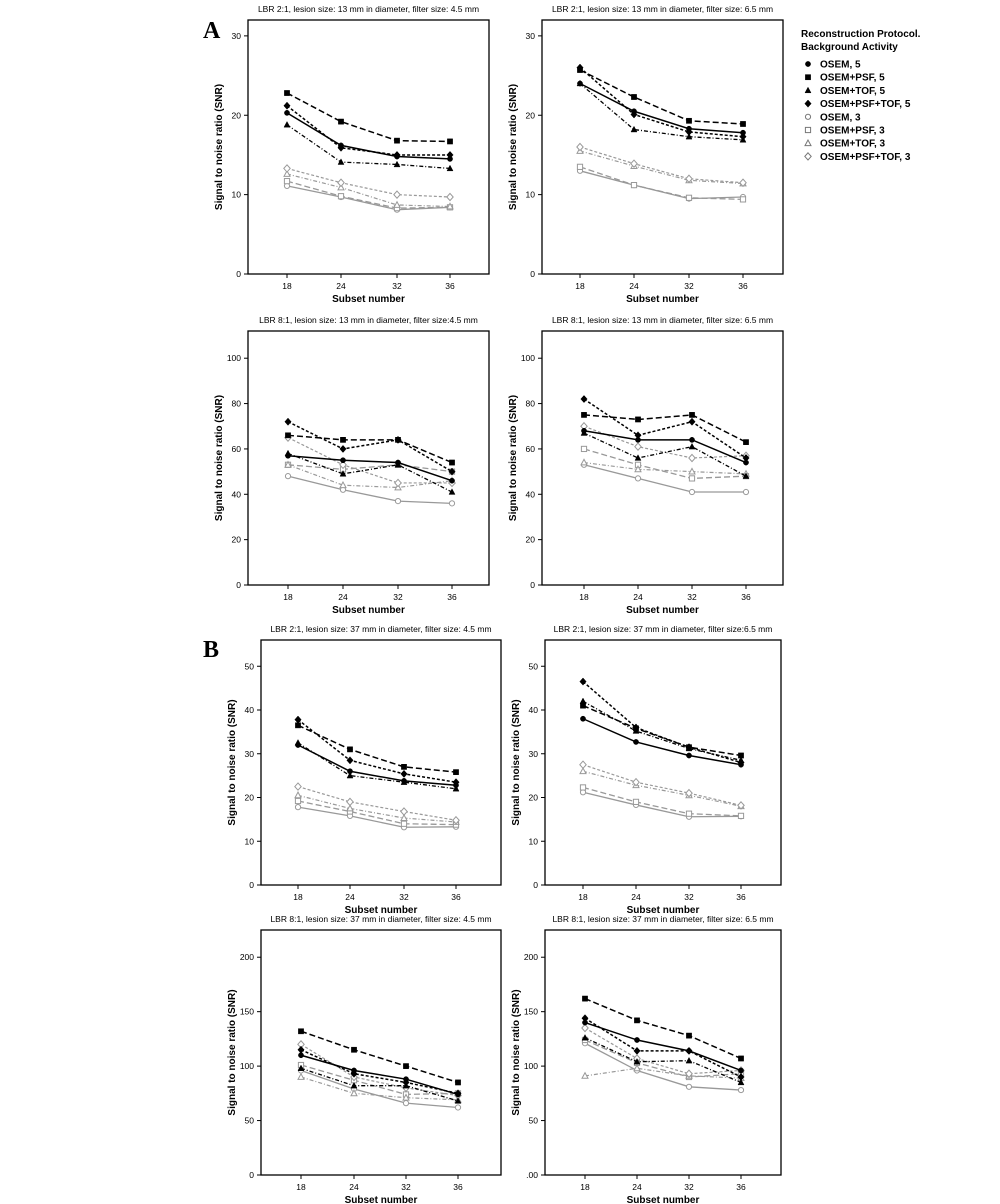  What do you see at coordinates (250, 710) in the screenshot?
I see `y-tick-label: 40` at bounding box center [250, 710].